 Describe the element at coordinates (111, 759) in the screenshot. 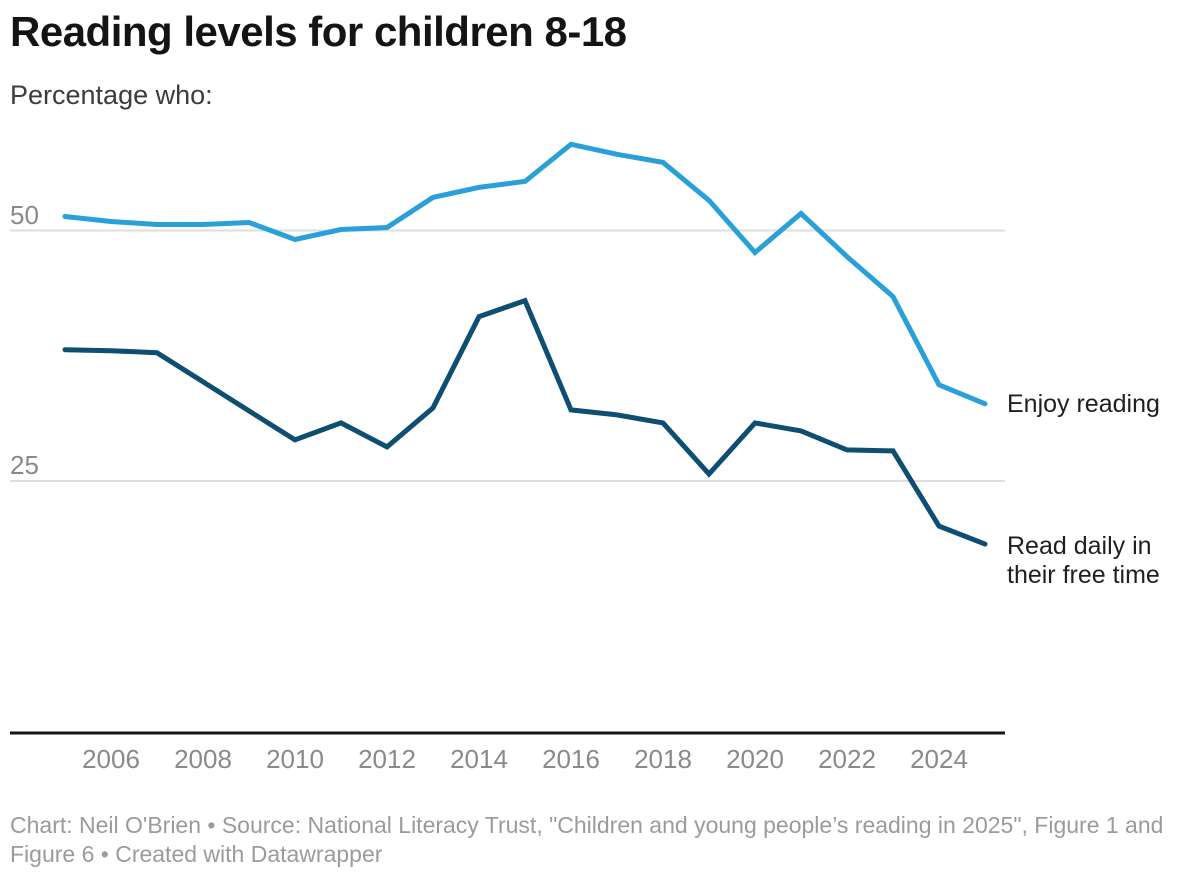

I see `x-axis-label-2006: 2006` at that location.